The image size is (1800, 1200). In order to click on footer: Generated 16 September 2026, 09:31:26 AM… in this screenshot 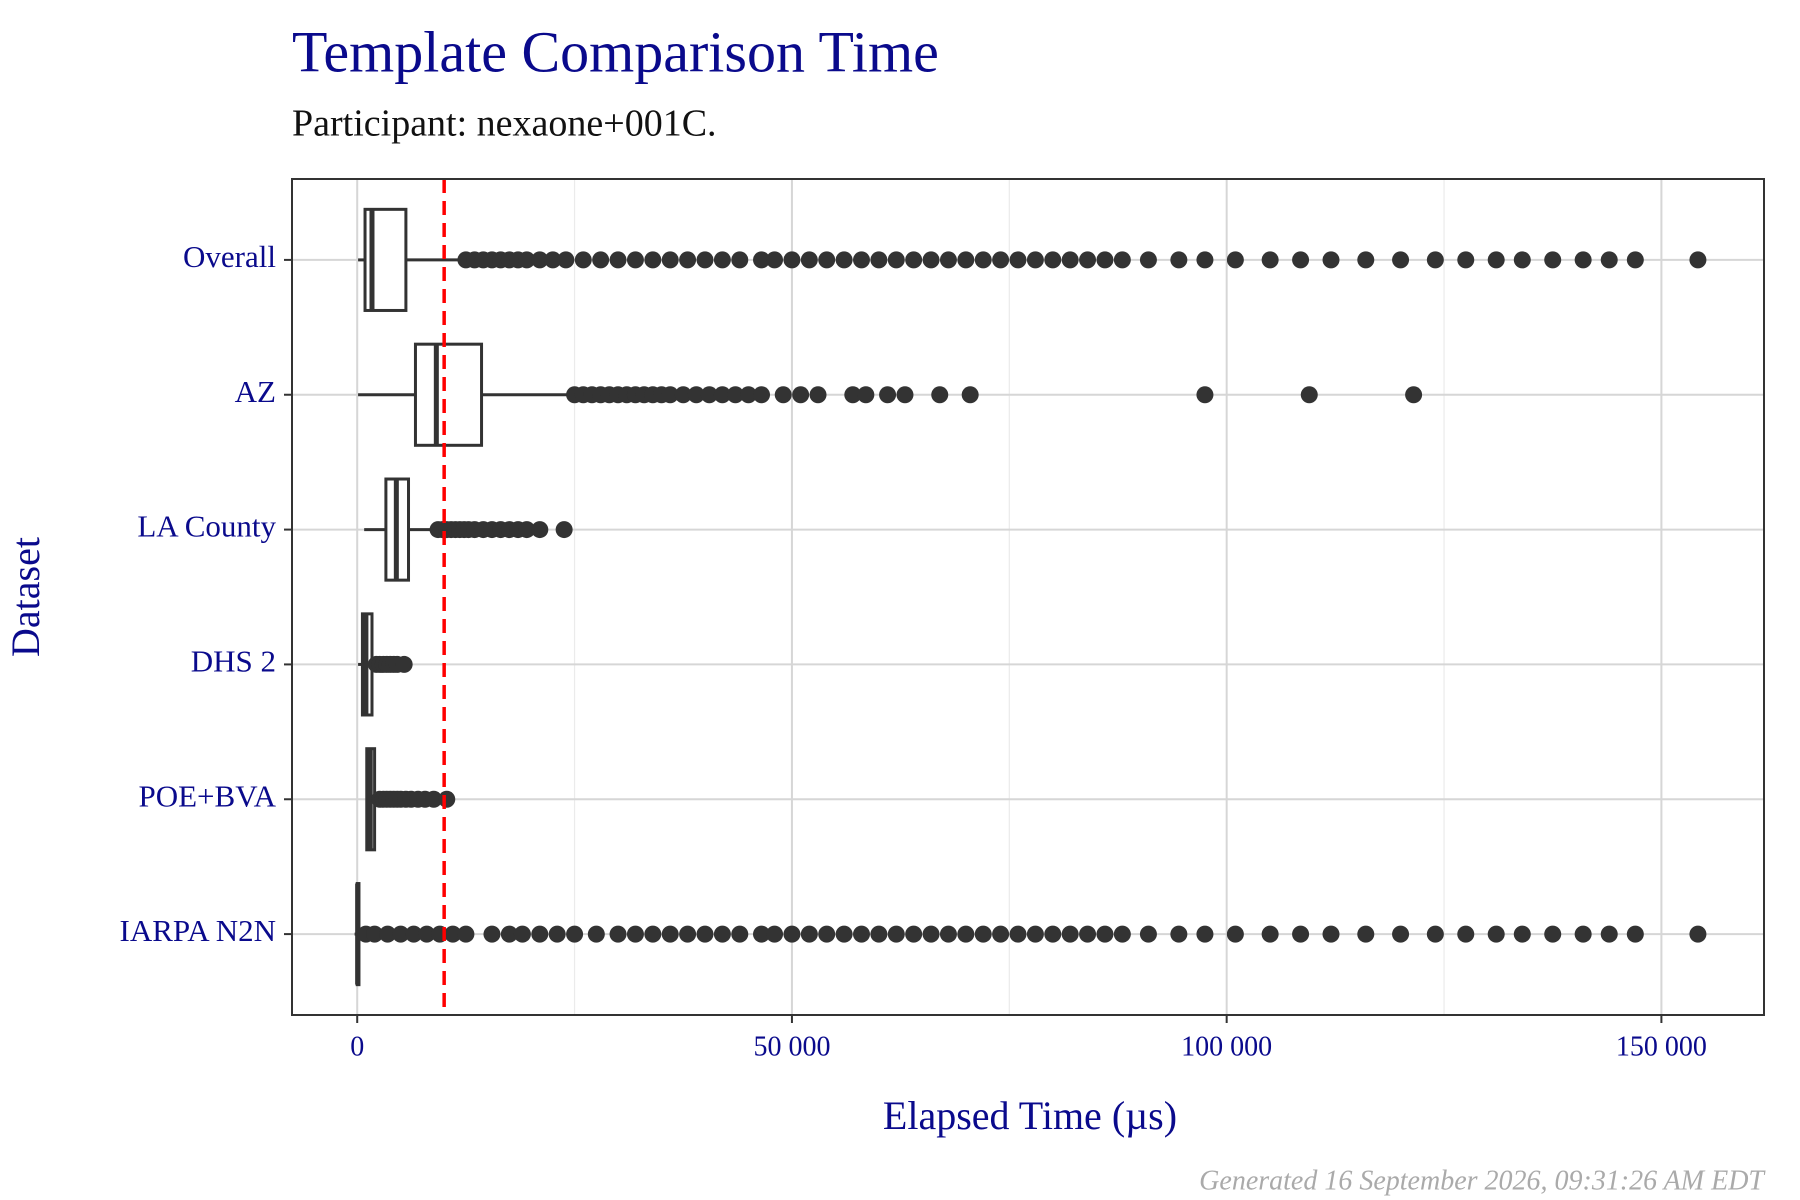, I will do `click(1482, 1180)`.